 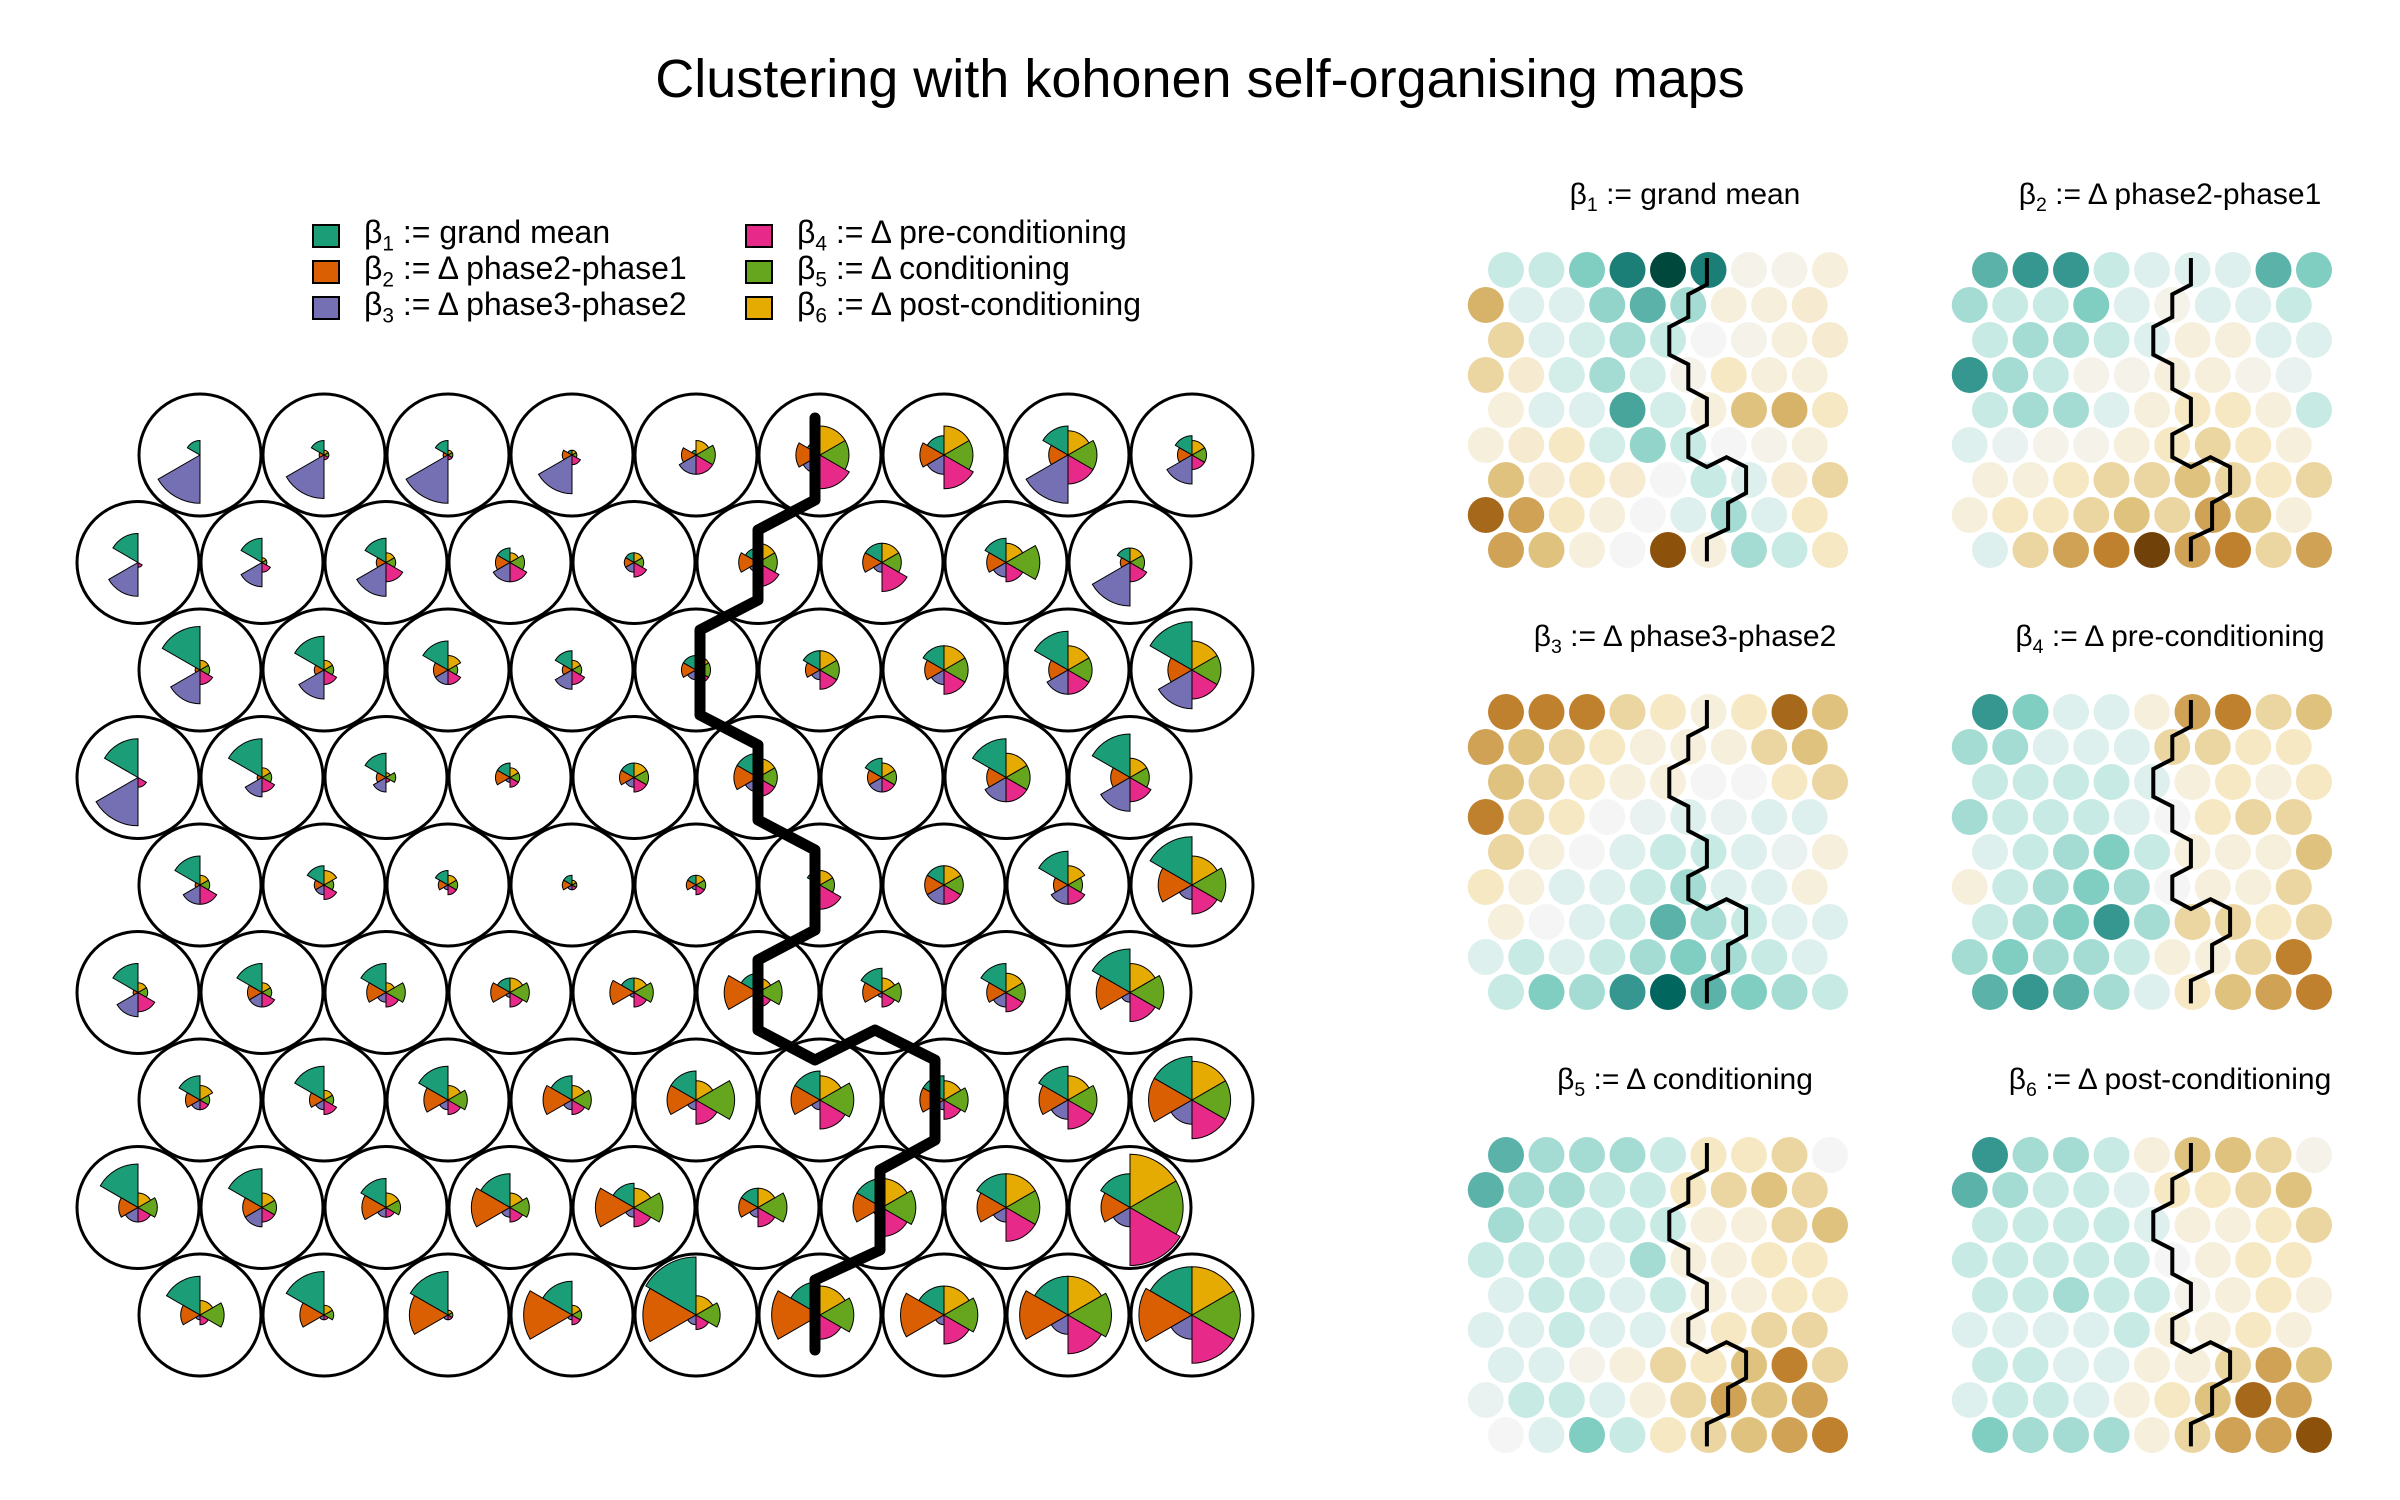 I want to click on heatmap-cluster-boundary, so click(x=2192, y=410).